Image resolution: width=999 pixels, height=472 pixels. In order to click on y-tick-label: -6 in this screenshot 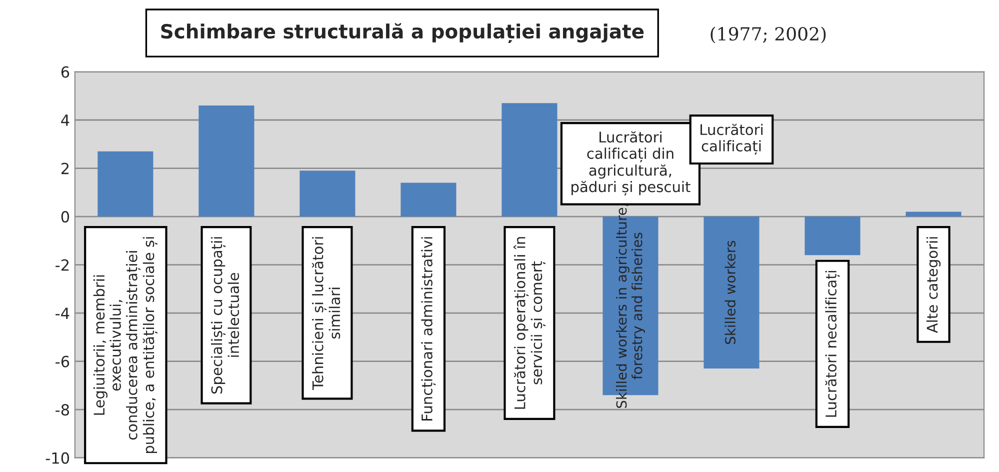, I will do `click(63, 362)`.